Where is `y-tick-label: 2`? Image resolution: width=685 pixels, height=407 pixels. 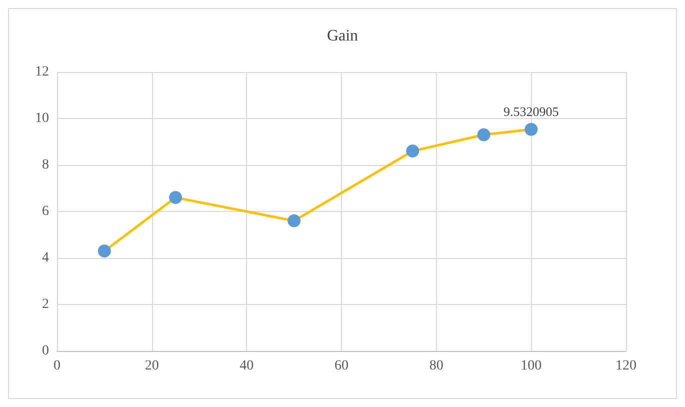 y-tick-label: 2 is located at coordinates (45, 304).